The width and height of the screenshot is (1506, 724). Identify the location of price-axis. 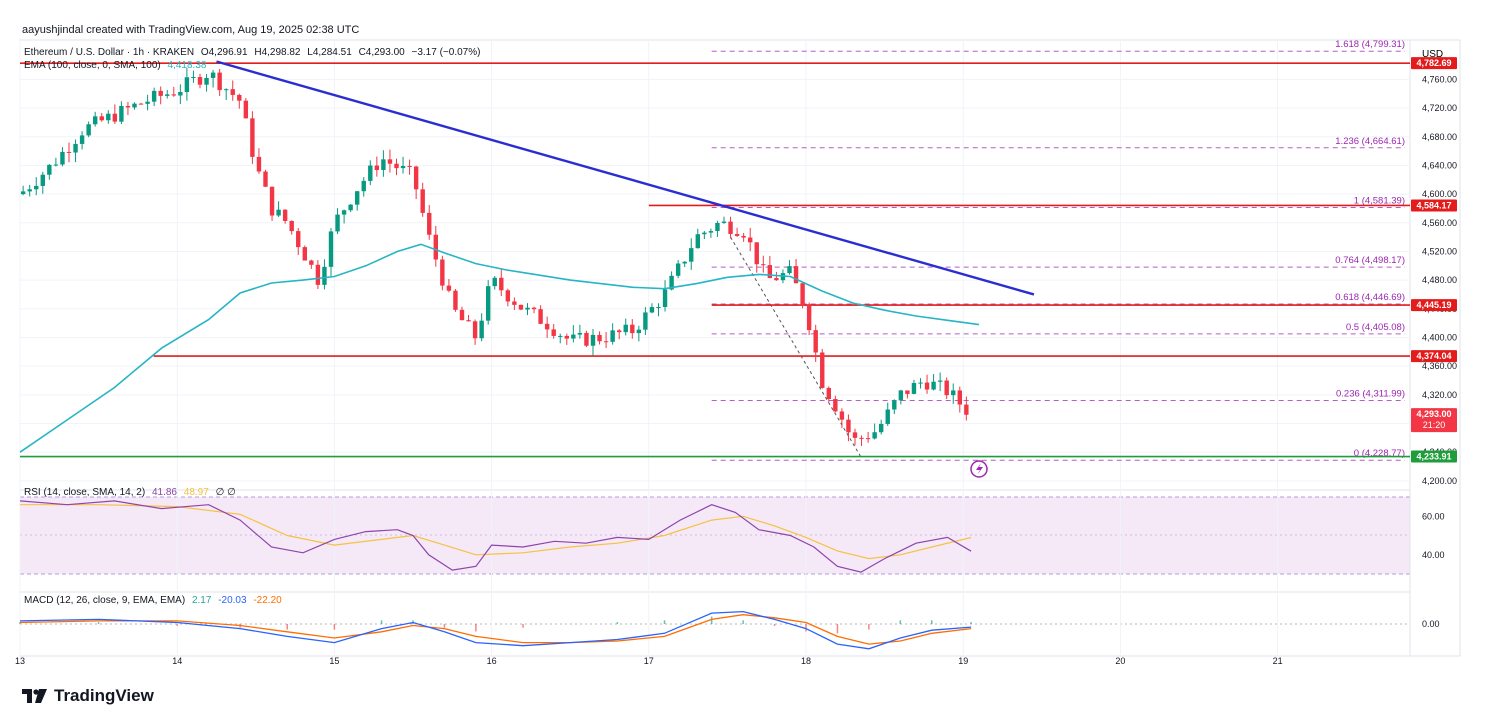
(1435, 348).